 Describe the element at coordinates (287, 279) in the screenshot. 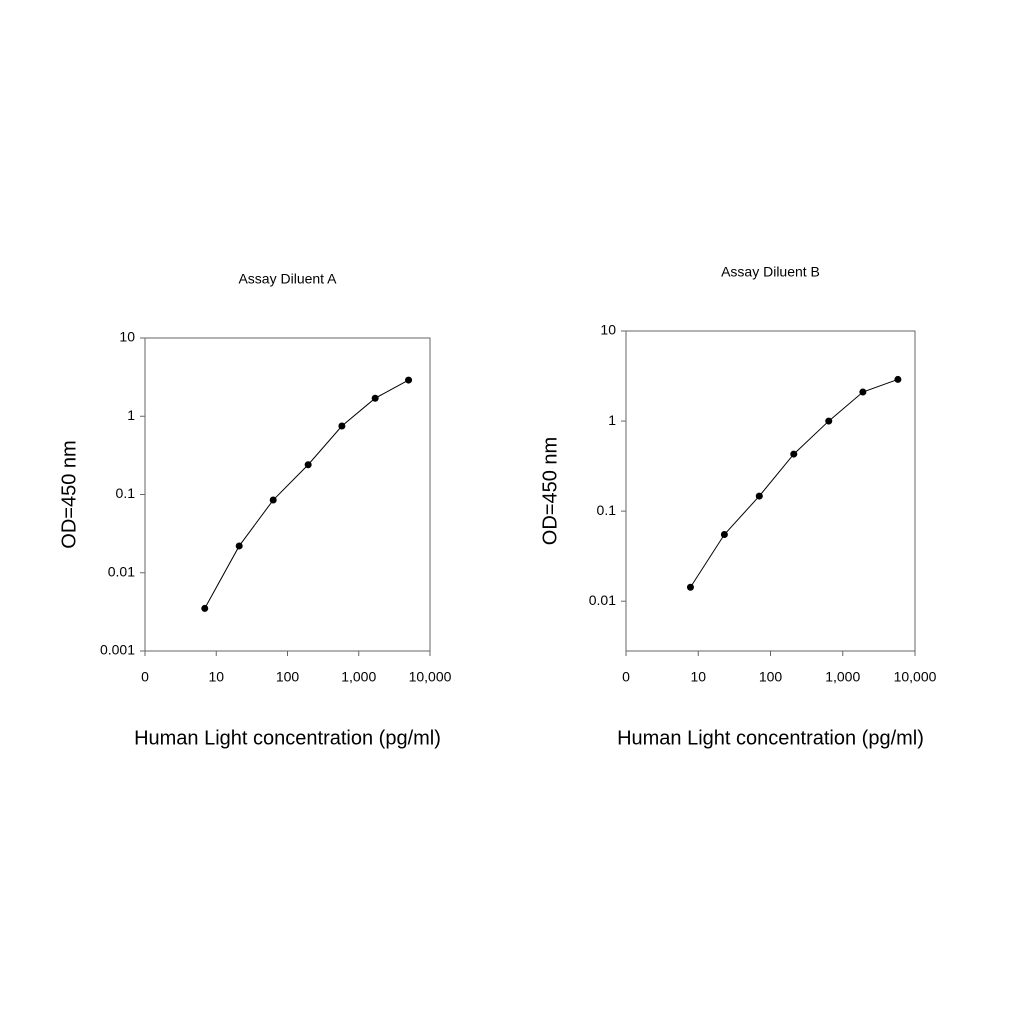

I see `chart-title: Assay Diluent A` at that location.